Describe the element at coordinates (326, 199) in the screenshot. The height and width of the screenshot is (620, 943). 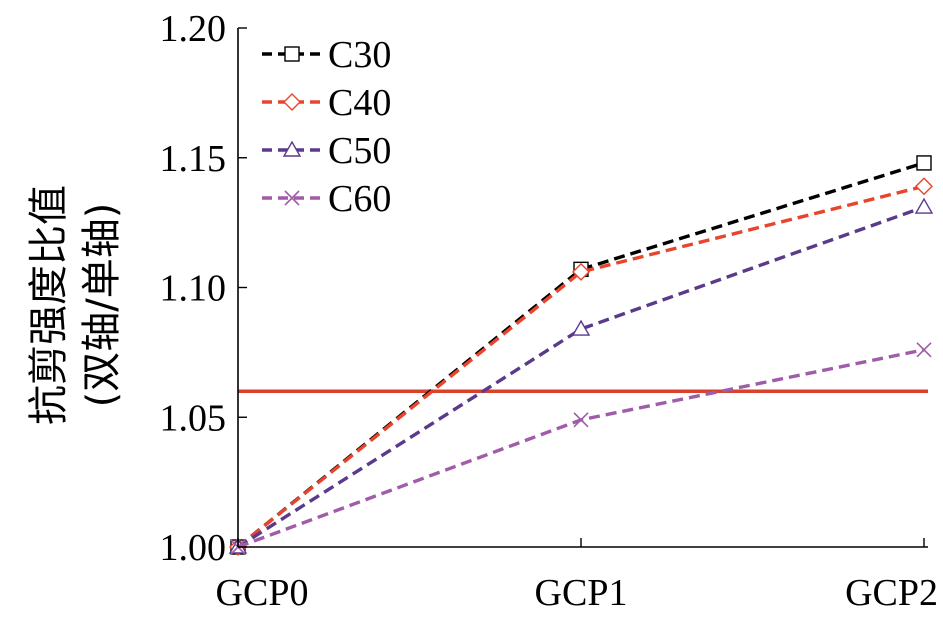
I see `legend-item-c60: C60` at that location.